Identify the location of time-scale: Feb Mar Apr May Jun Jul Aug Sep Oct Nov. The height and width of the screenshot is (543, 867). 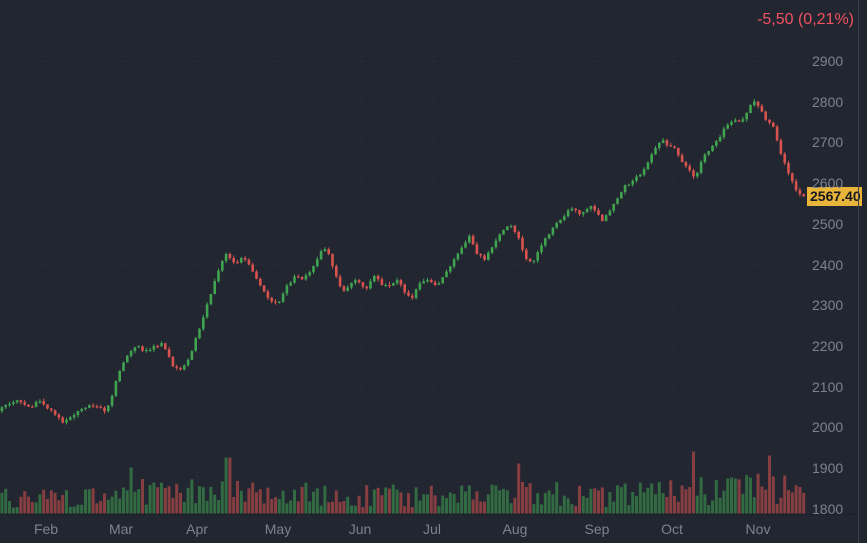
(429, 528).